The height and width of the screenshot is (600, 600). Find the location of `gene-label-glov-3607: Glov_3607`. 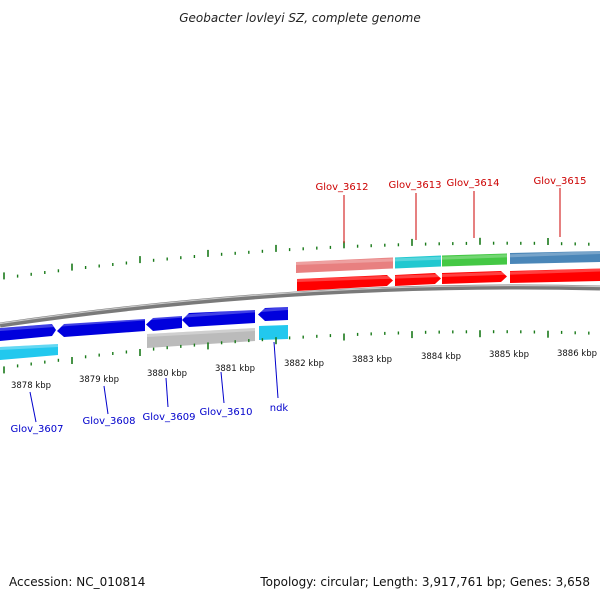

gene-label-glov-3607: Glov_3607 is located at coordinates (36, 429).